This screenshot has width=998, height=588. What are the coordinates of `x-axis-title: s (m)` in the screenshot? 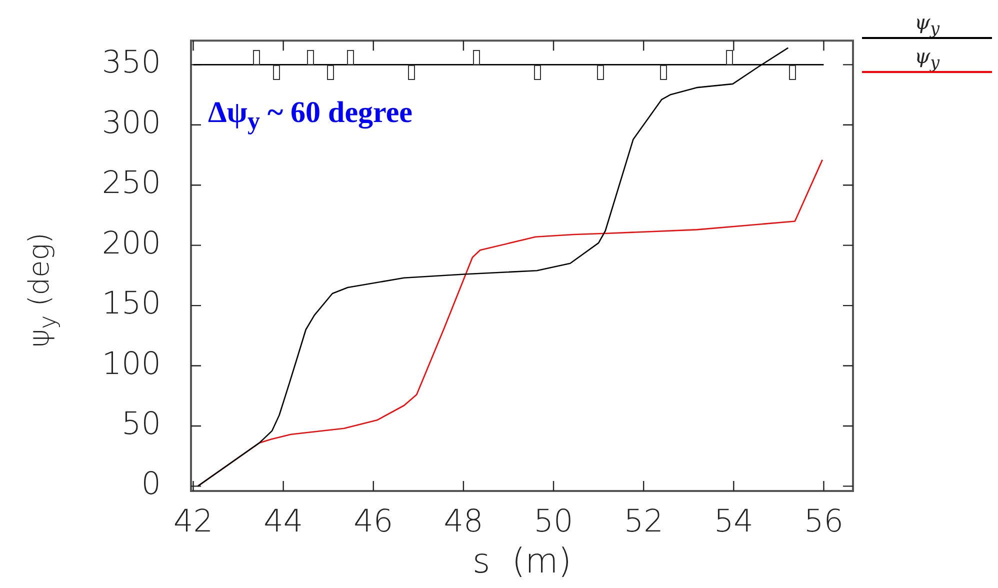 It's located at (522, 561).